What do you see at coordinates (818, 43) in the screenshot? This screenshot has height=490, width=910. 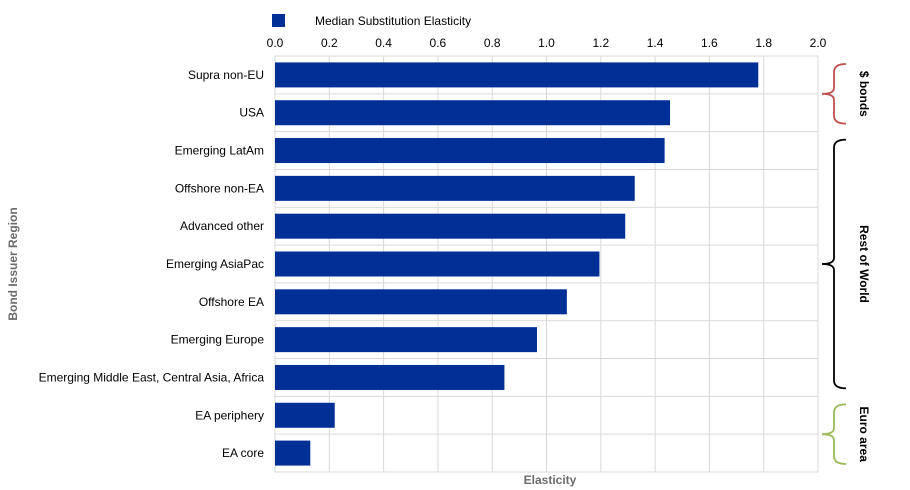 I see `x-tick-label: 2.0` at bounding box center [818, 43].